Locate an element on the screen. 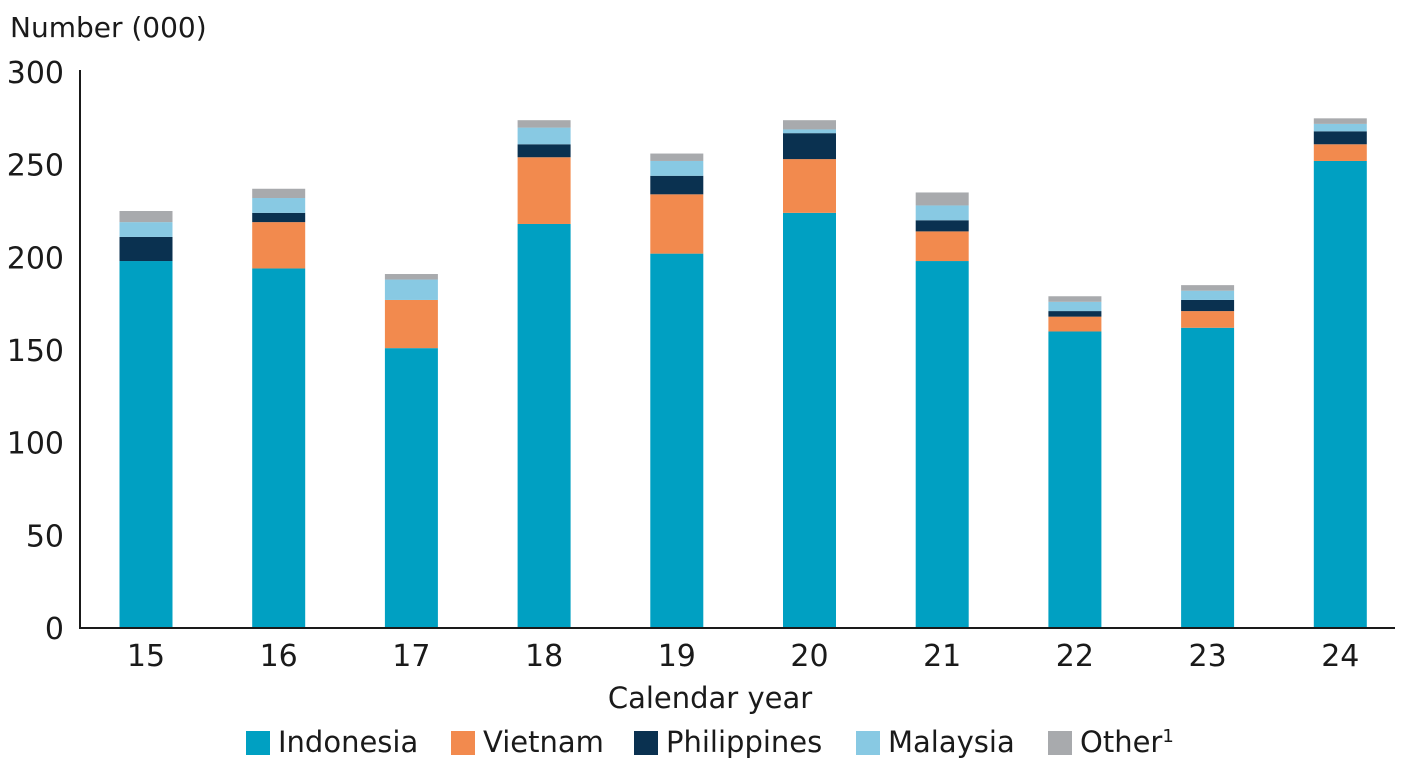 Image resolution: width=1419 pixels, height=773 pixels. y-tick-label: 0 is located at coordinates (54, 629).